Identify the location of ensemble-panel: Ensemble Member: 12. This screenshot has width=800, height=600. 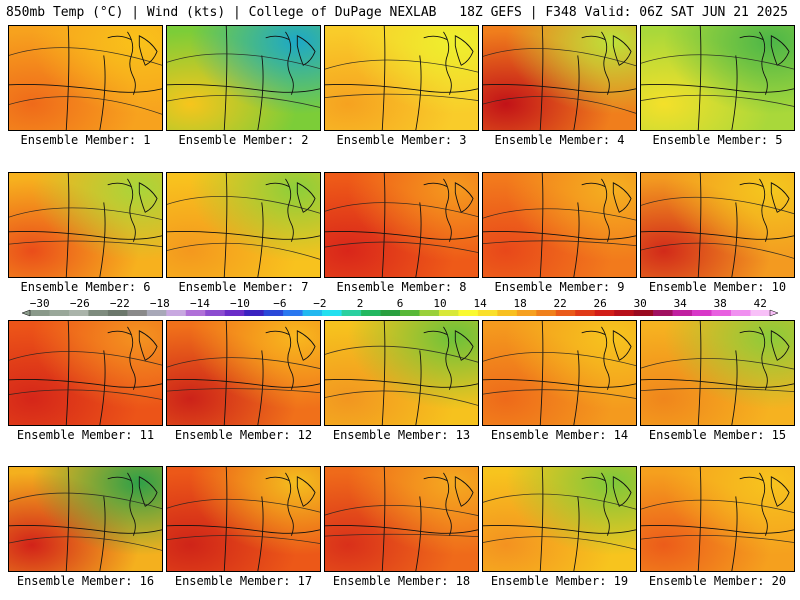
(243, 381).